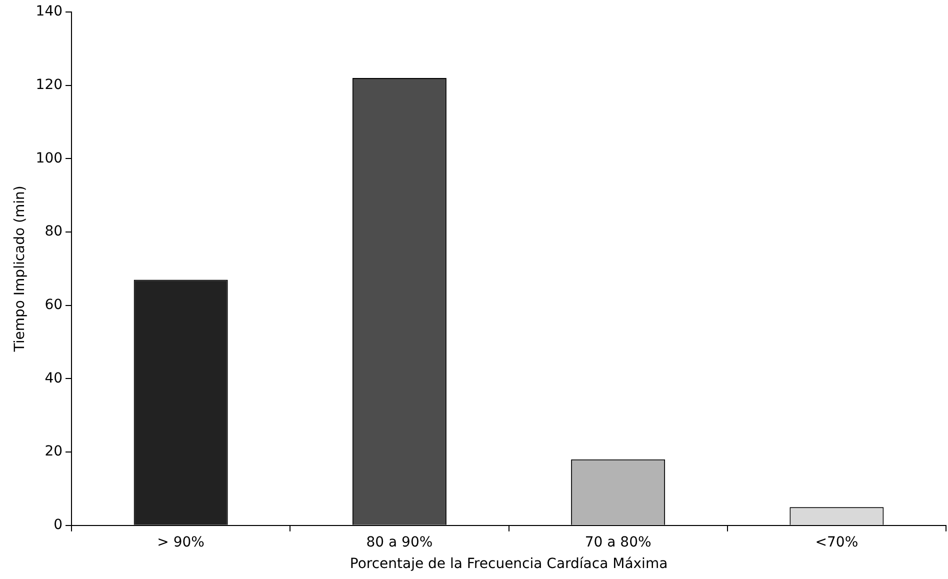 Image resolution: width=948 pixels, height=579 pixels. I want to click on y-tick-label: 140, so click(49, 12).